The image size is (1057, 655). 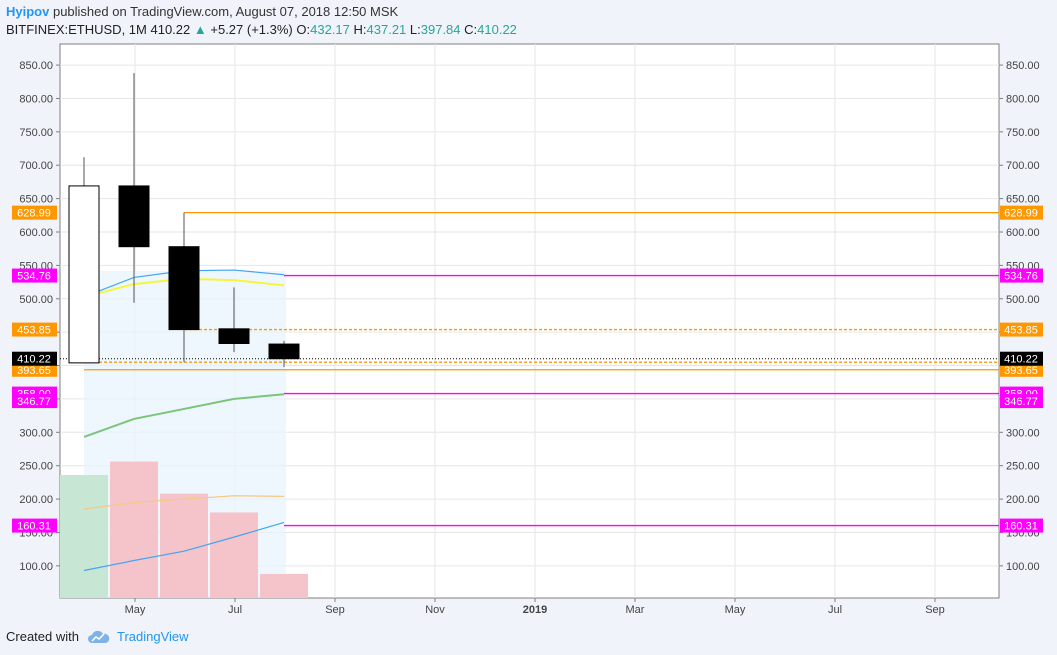 I want to click on author-link: Hyipov, so click(x=28, y=11).